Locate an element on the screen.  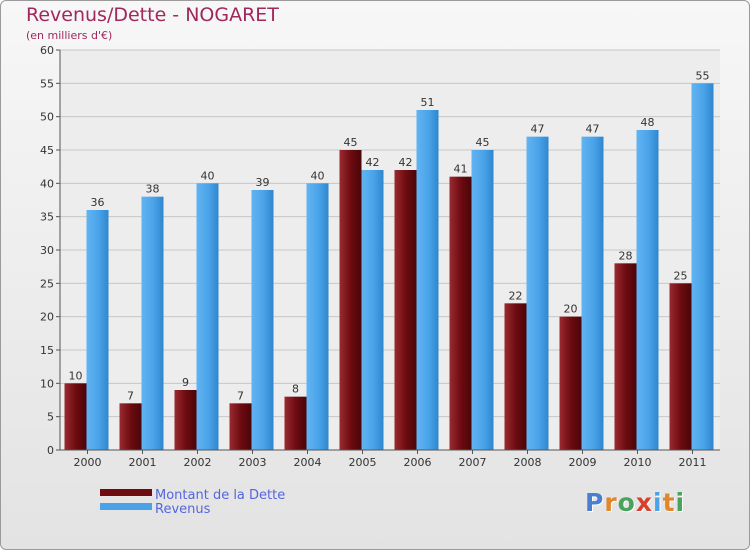
data-label-revenue-2010: 48 is located at coordinates (648, 122).